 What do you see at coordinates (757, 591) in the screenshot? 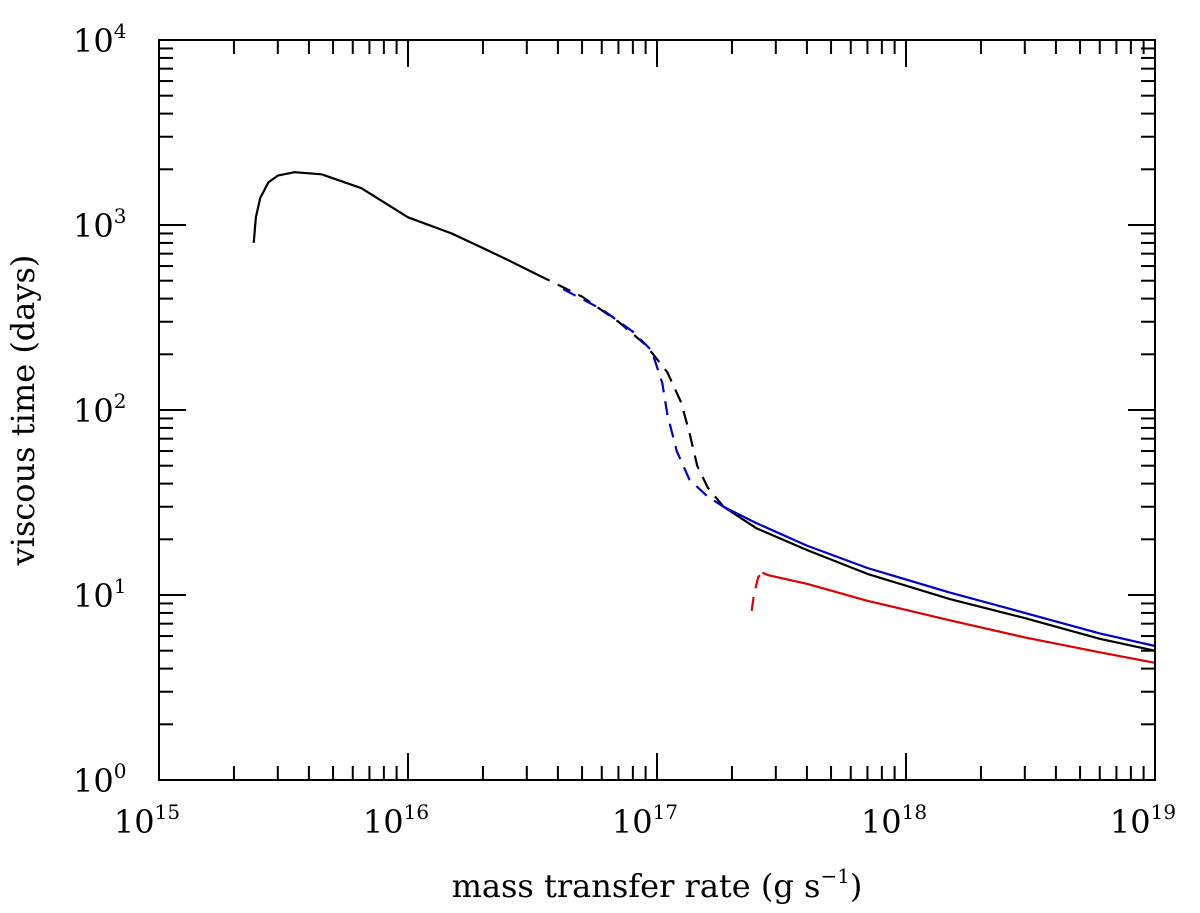
I see `series-line-red-dashed` at bounding box center [757, 591].